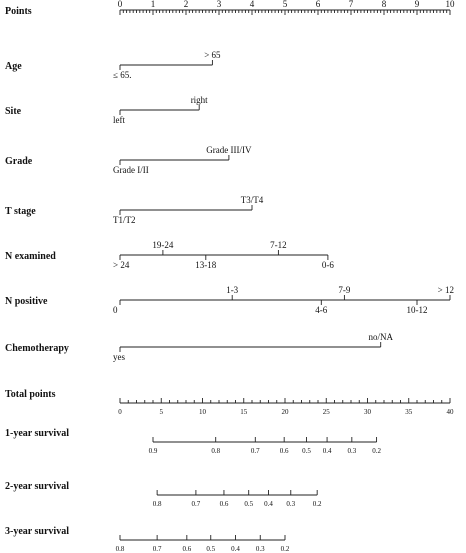 The image size is (466, 553). I want to click on predictor-level-label: Grade I/II, so click(131, 170).